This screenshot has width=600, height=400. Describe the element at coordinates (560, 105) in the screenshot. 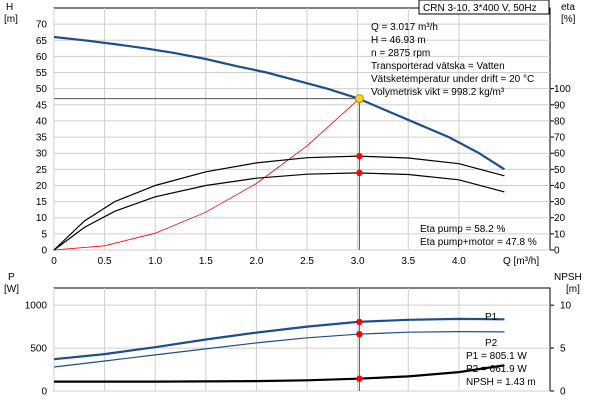

I see `eta-tick-label-9: 90` at that location.